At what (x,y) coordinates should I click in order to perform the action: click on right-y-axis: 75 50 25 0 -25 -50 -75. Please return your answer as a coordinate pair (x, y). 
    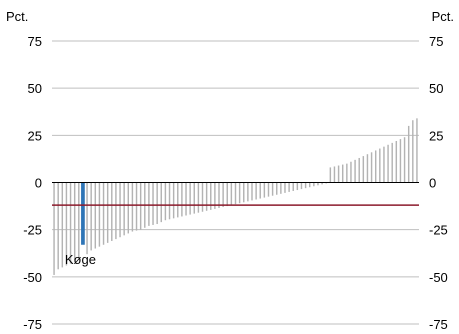
    Looking at the image, I should click on (438, 183).